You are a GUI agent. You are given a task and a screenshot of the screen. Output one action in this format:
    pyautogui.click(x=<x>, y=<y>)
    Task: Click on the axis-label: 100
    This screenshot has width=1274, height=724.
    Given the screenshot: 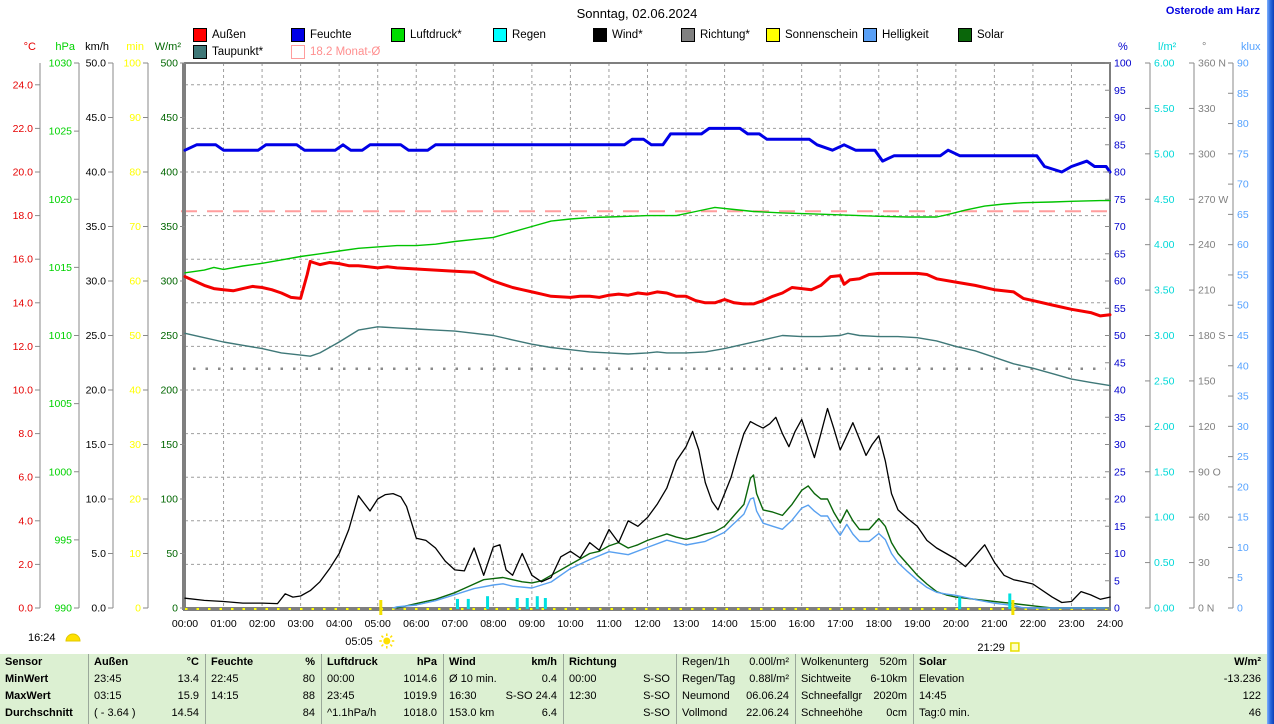 What is the action you would take?
    pyautogui.click(x=169, y=500)
    